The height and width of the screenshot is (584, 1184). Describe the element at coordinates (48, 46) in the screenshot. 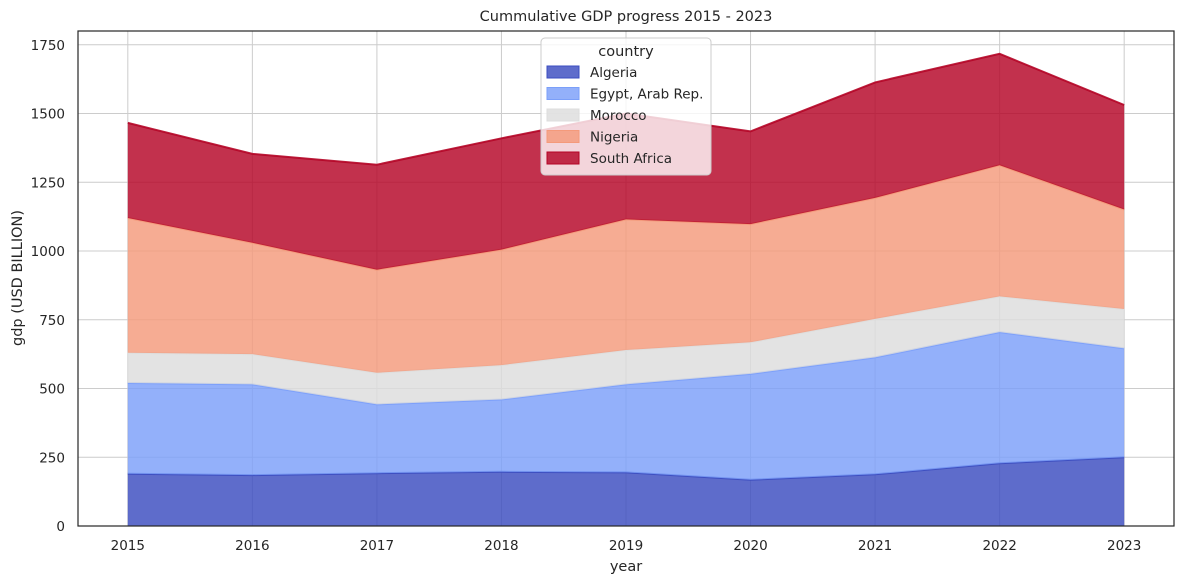

I see `y-tick-label: 1750` at that location.